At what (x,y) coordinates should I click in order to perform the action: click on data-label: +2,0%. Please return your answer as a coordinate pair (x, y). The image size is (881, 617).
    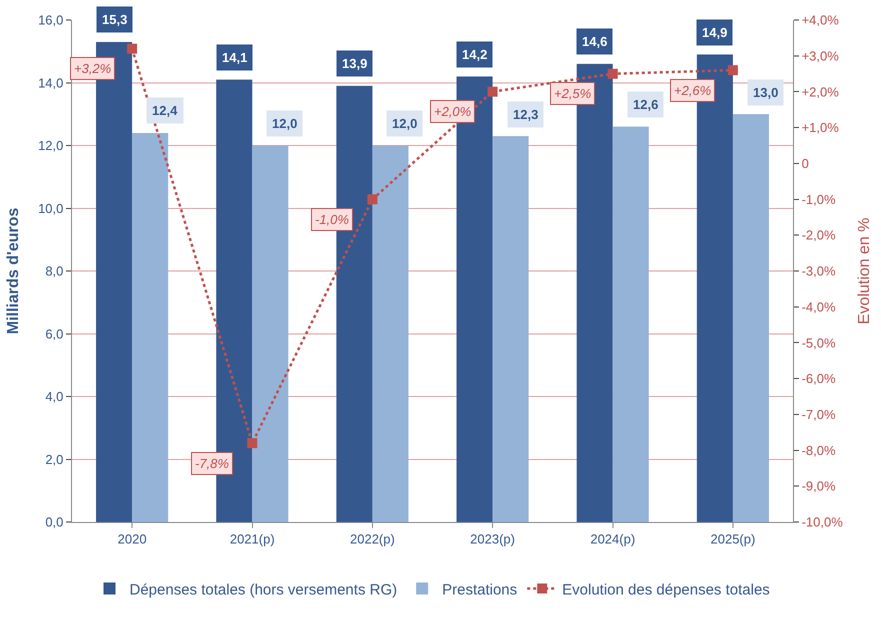
    Looking at the image, I should click on (453, 111).